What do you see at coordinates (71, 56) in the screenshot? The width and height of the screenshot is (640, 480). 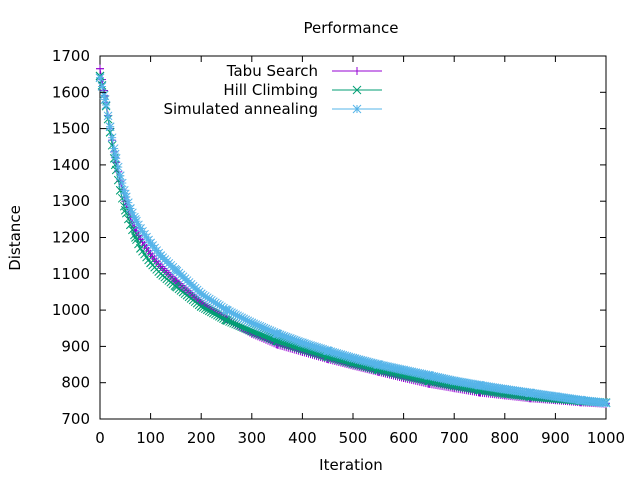 I see `y-tick-label: 1700` at bounding box center [71, 56].